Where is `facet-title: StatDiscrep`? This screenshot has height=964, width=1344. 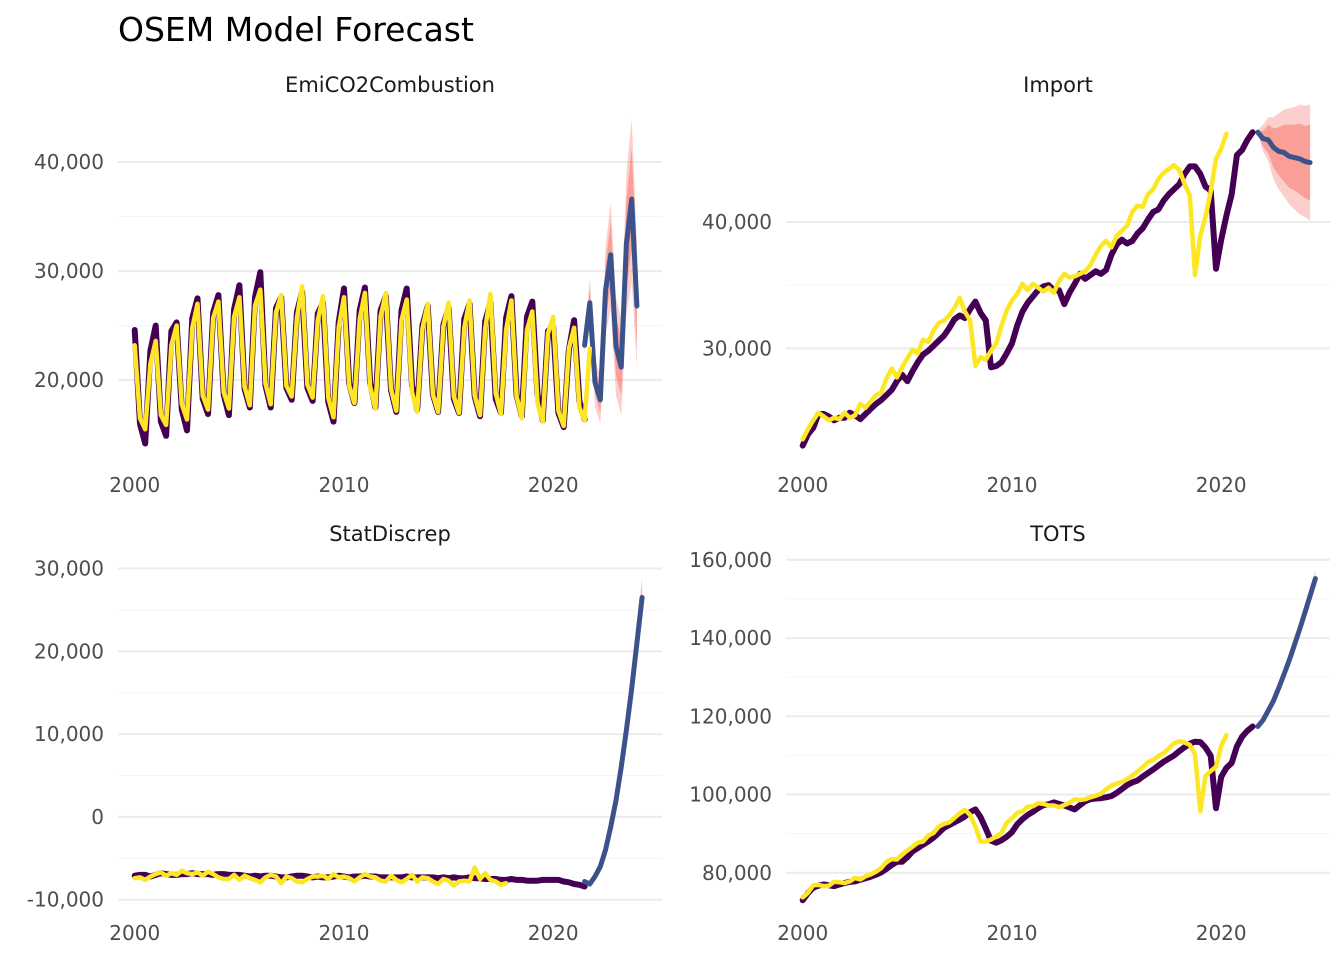
facet-title: StatDiscrep is located at coordinates (390, 534).